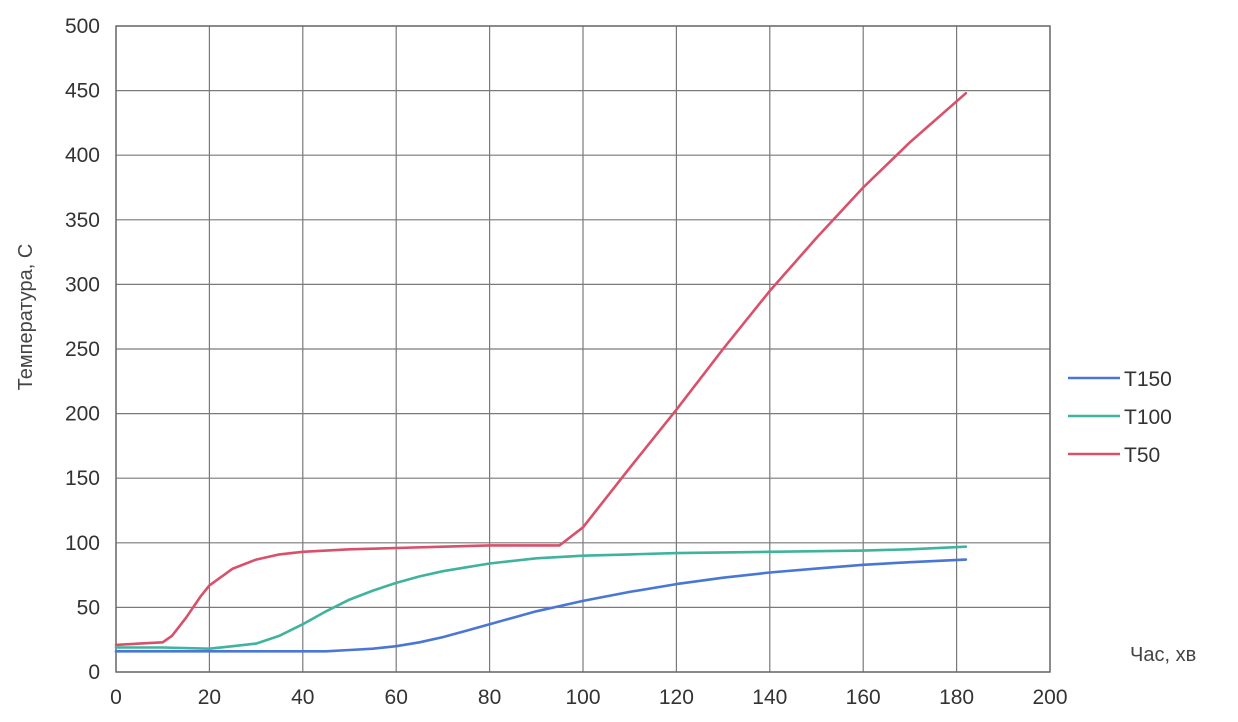 The height and width of the screenshot is (722, 1238). What do you see at coordinates (82, 155) in the screenshot?
I see `y-tick-label: 400` at bounding box center [82, 155].